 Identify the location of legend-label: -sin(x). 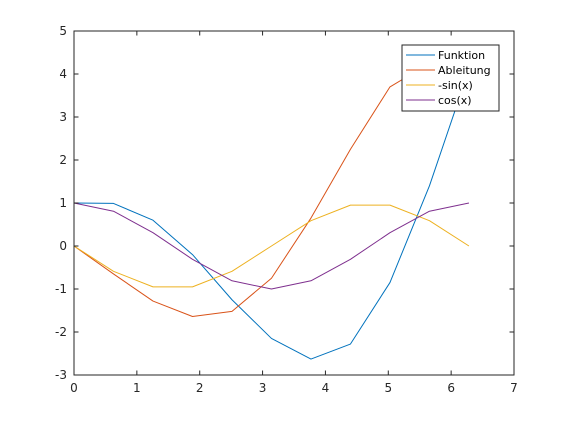
(455, 85).